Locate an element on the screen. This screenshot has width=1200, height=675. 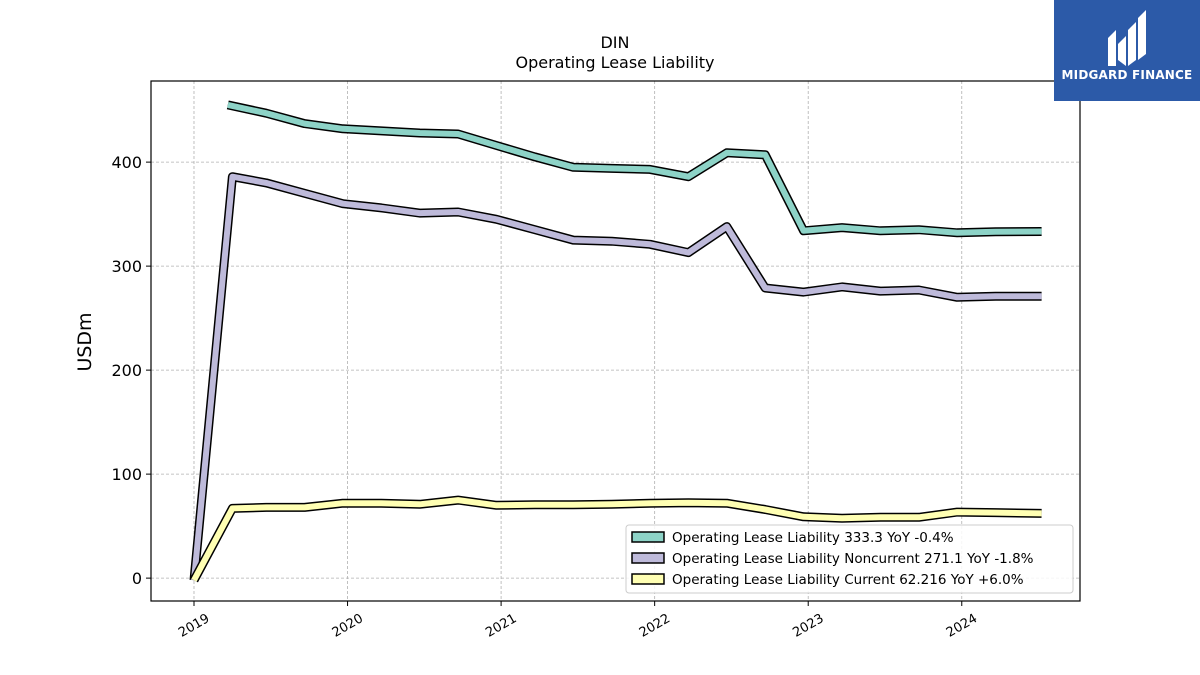
y-tick-label: 0 is located at coordinates (137, 578).